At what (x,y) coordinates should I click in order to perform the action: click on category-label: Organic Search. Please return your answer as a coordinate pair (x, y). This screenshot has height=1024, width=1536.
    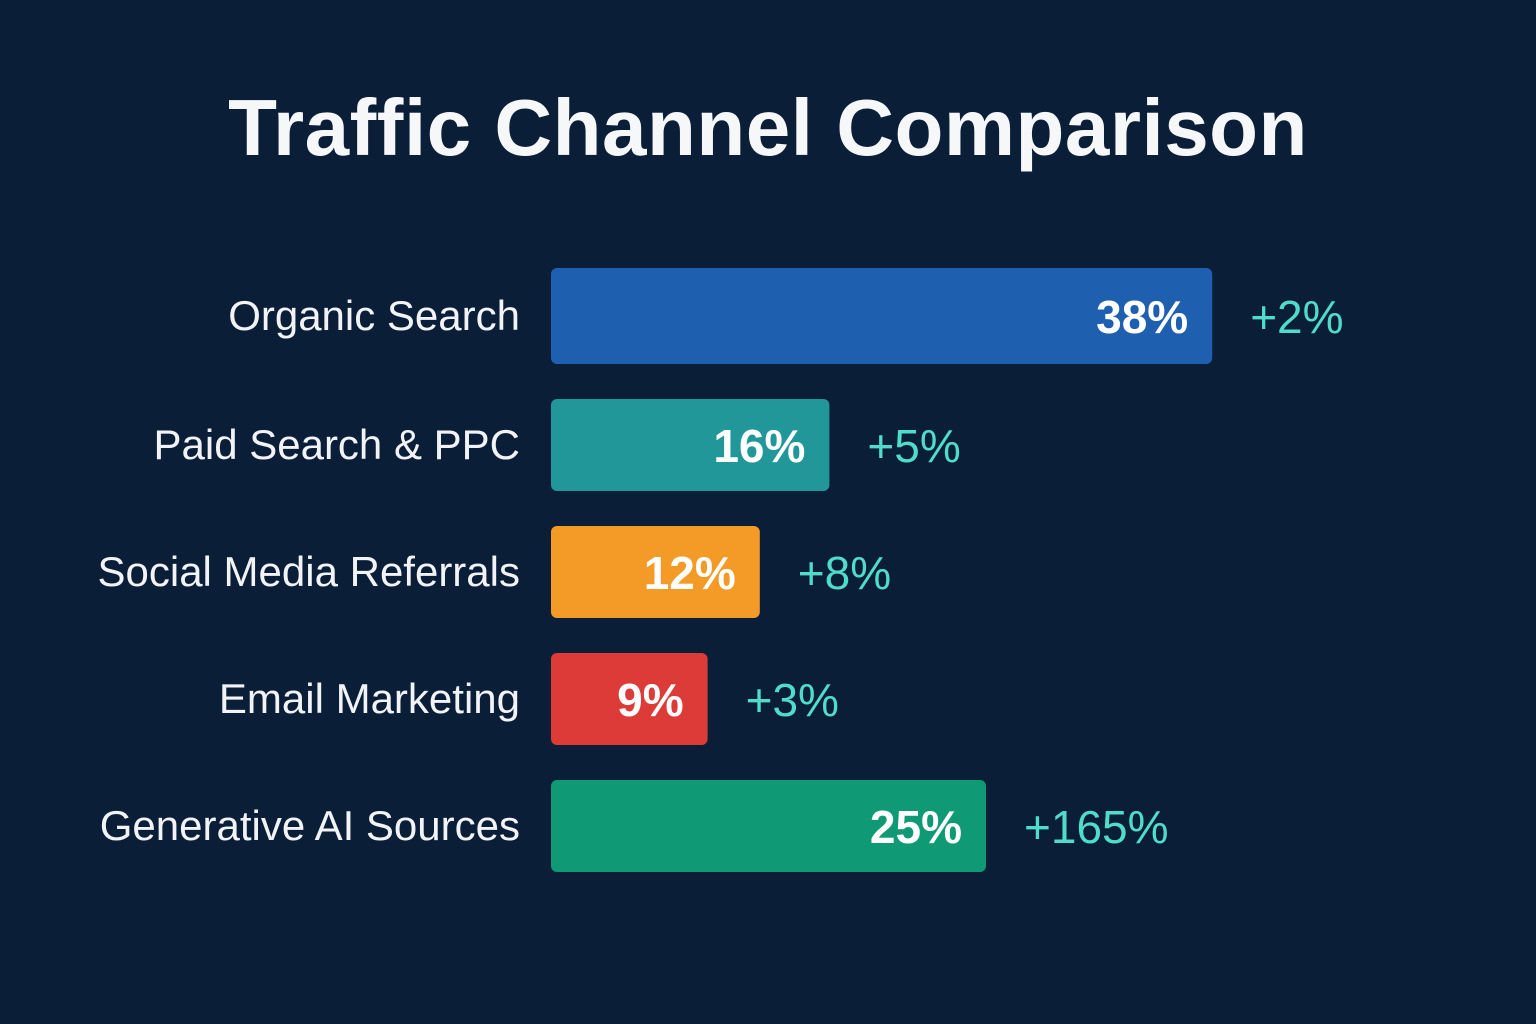
    Looking at the image, I should click on (374, 315).